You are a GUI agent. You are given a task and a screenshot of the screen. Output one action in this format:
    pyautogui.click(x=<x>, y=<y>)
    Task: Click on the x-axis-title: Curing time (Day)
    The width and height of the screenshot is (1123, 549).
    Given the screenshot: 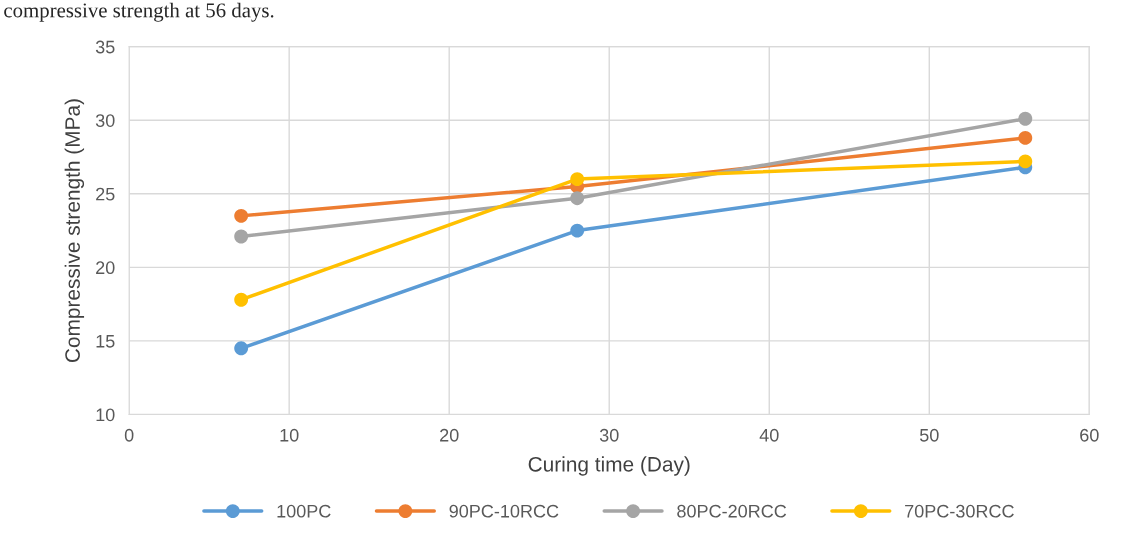 What is the action you would take?
    pyautogui.click(x=609, y=466)
    